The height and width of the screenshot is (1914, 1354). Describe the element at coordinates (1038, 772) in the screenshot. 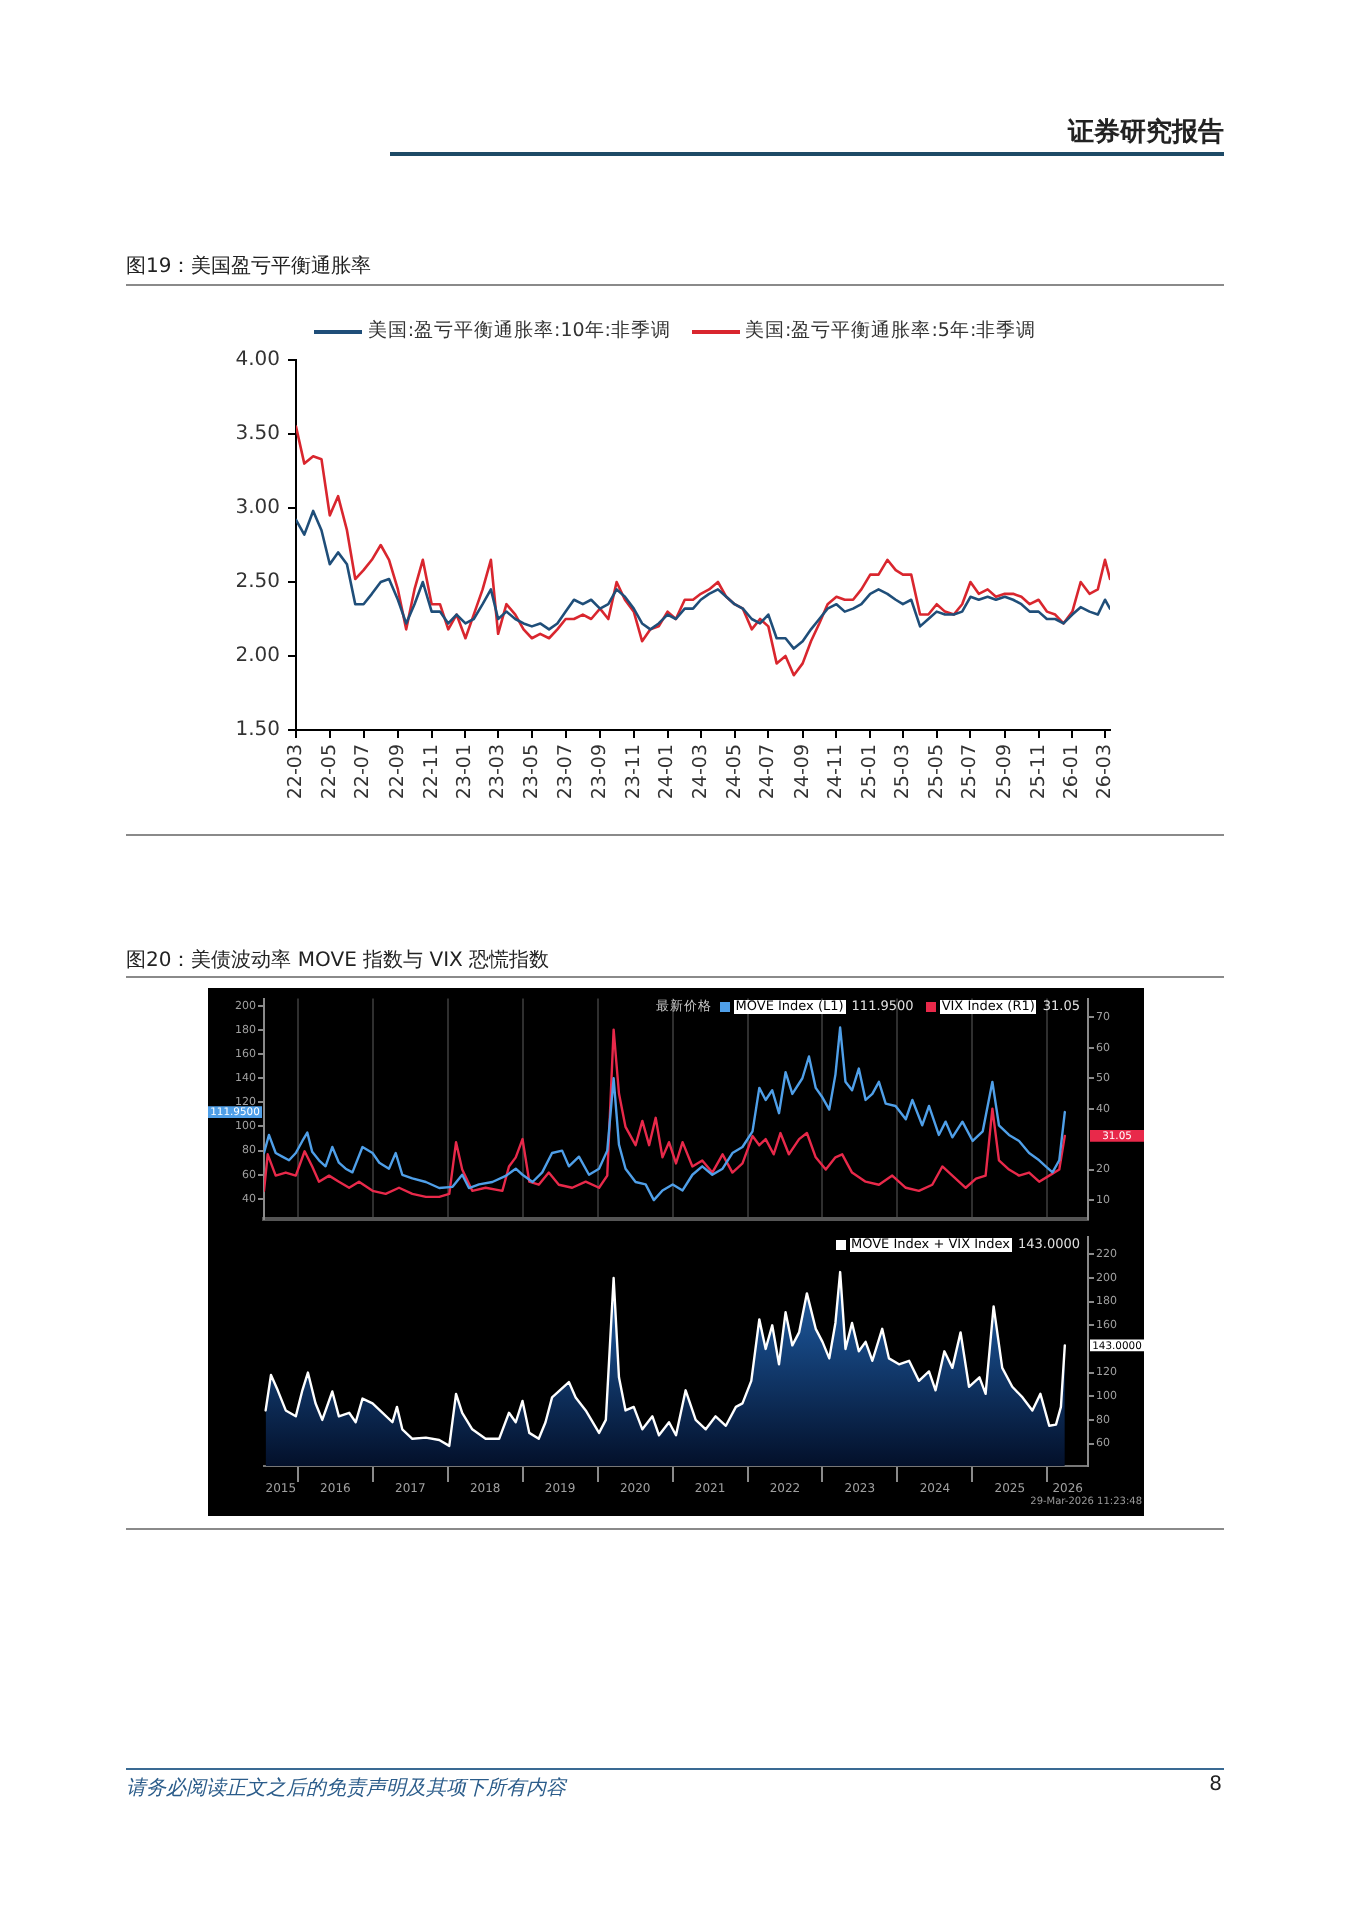

I see `x-tick-label: 25-11` at that location.